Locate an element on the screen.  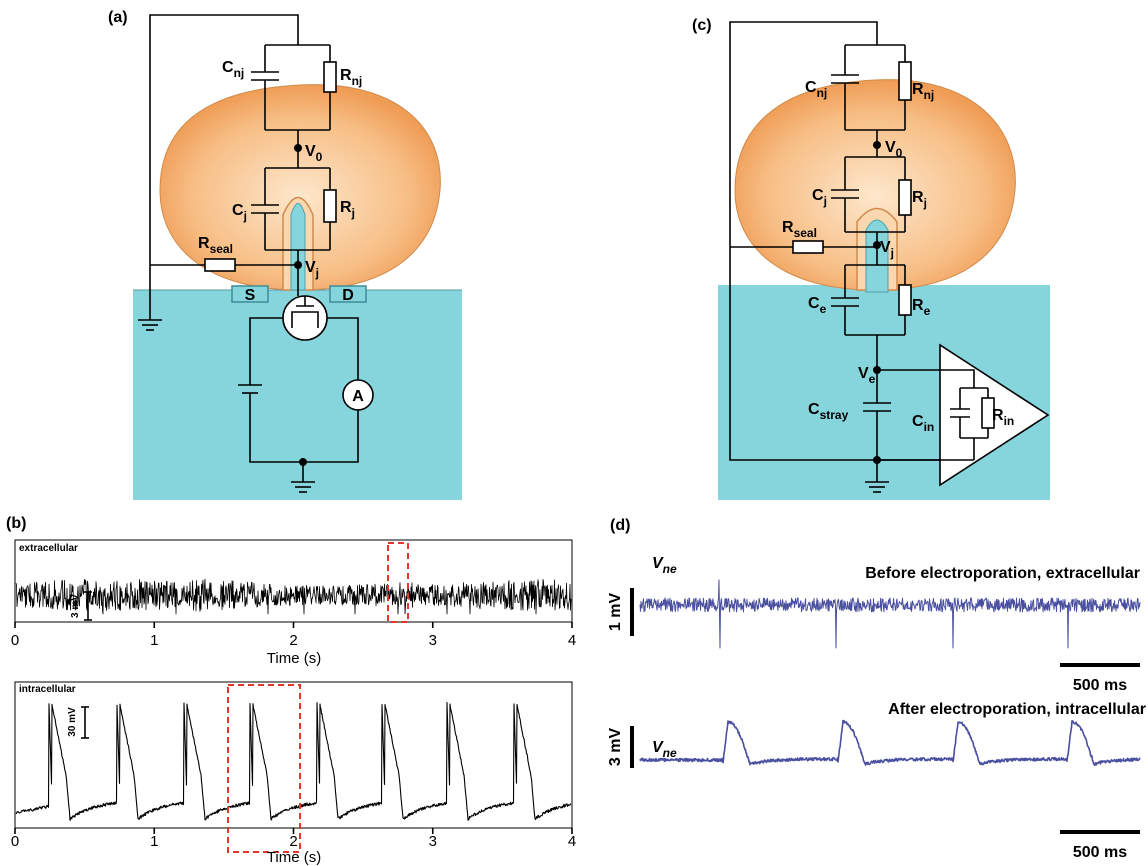
label: Rin is located at coordinates (1003, 417).